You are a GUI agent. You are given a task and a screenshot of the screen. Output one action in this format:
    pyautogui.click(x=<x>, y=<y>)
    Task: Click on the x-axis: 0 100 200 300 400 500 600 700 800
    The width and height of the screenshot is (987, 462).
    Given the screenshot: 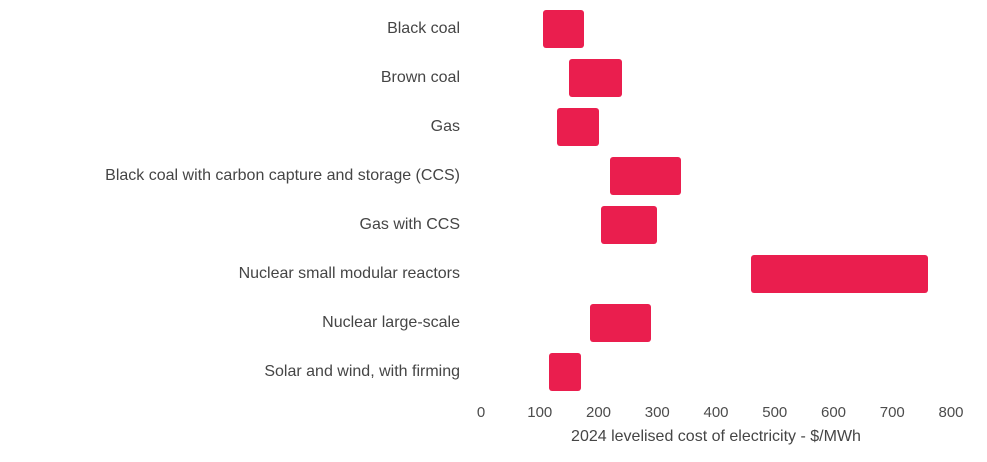 What is the action you would take?
    pyautogui.click(x=493, y=414)
    